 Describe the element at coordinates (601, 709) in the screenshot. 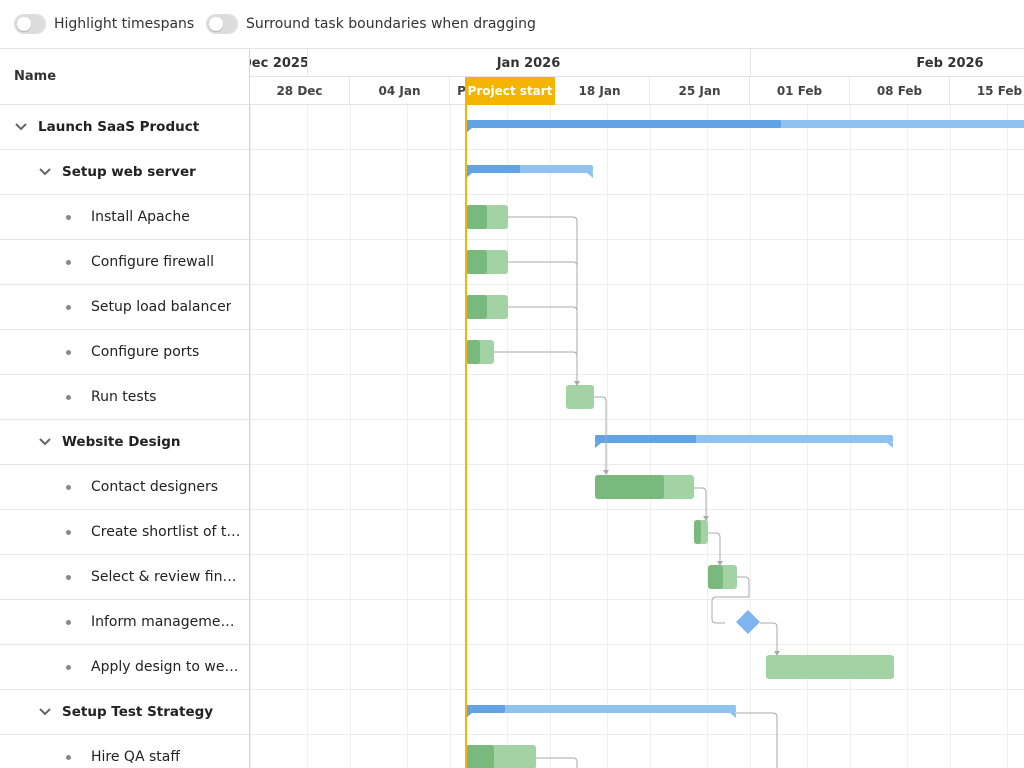

I see `summary-bar` at that location.